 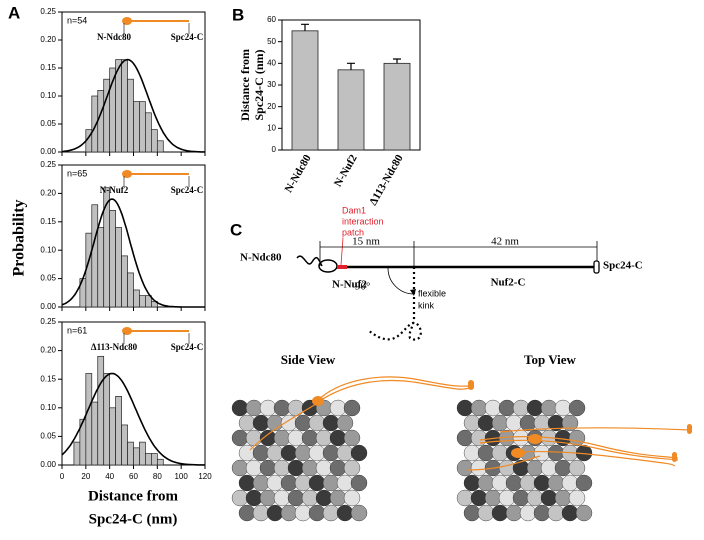 I want to click on panel-label: C, so click(x=236, y=229).